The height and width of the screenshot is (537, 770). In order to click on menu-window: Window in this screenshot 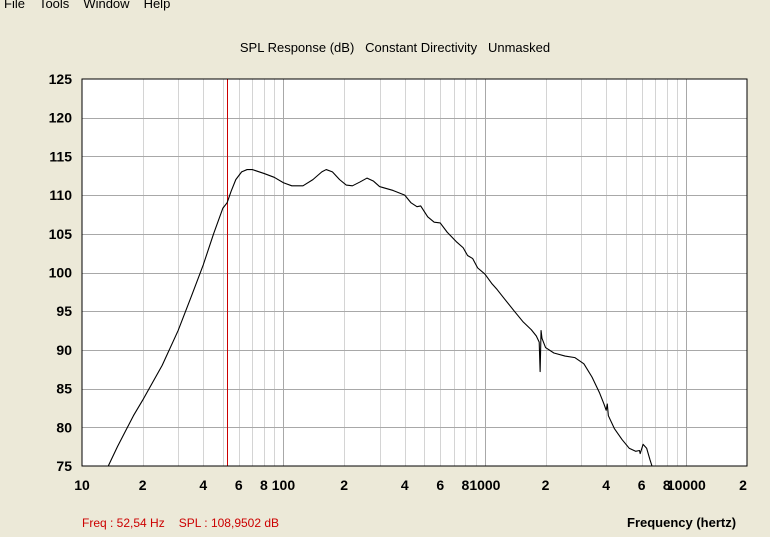, I will do `click(106, 5)`.